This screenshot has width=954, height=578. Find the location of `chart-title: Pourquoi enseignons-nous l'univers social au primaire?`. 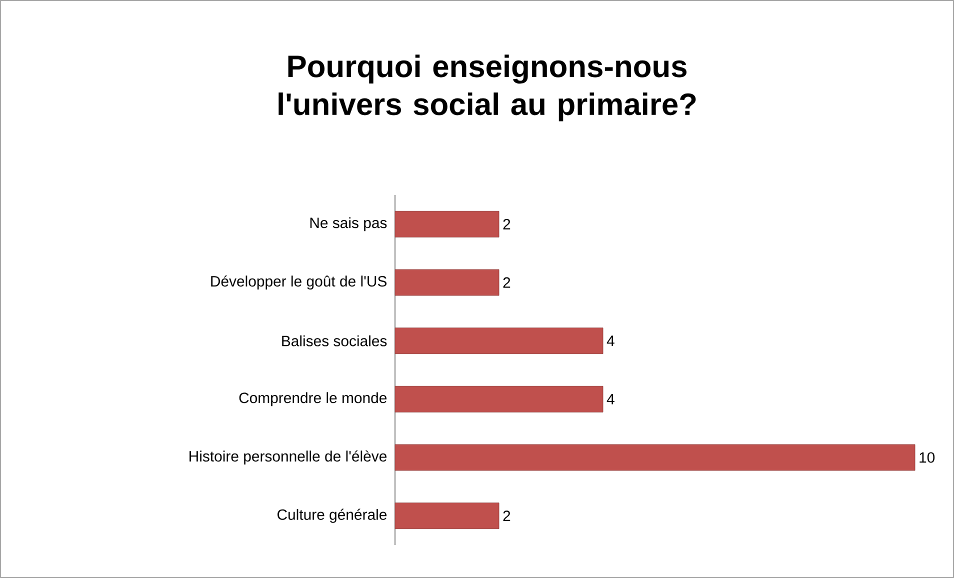

chart-title: Pourquoi enseignons-nous l'univers social au primaire? is located at coordinates (487, 88).